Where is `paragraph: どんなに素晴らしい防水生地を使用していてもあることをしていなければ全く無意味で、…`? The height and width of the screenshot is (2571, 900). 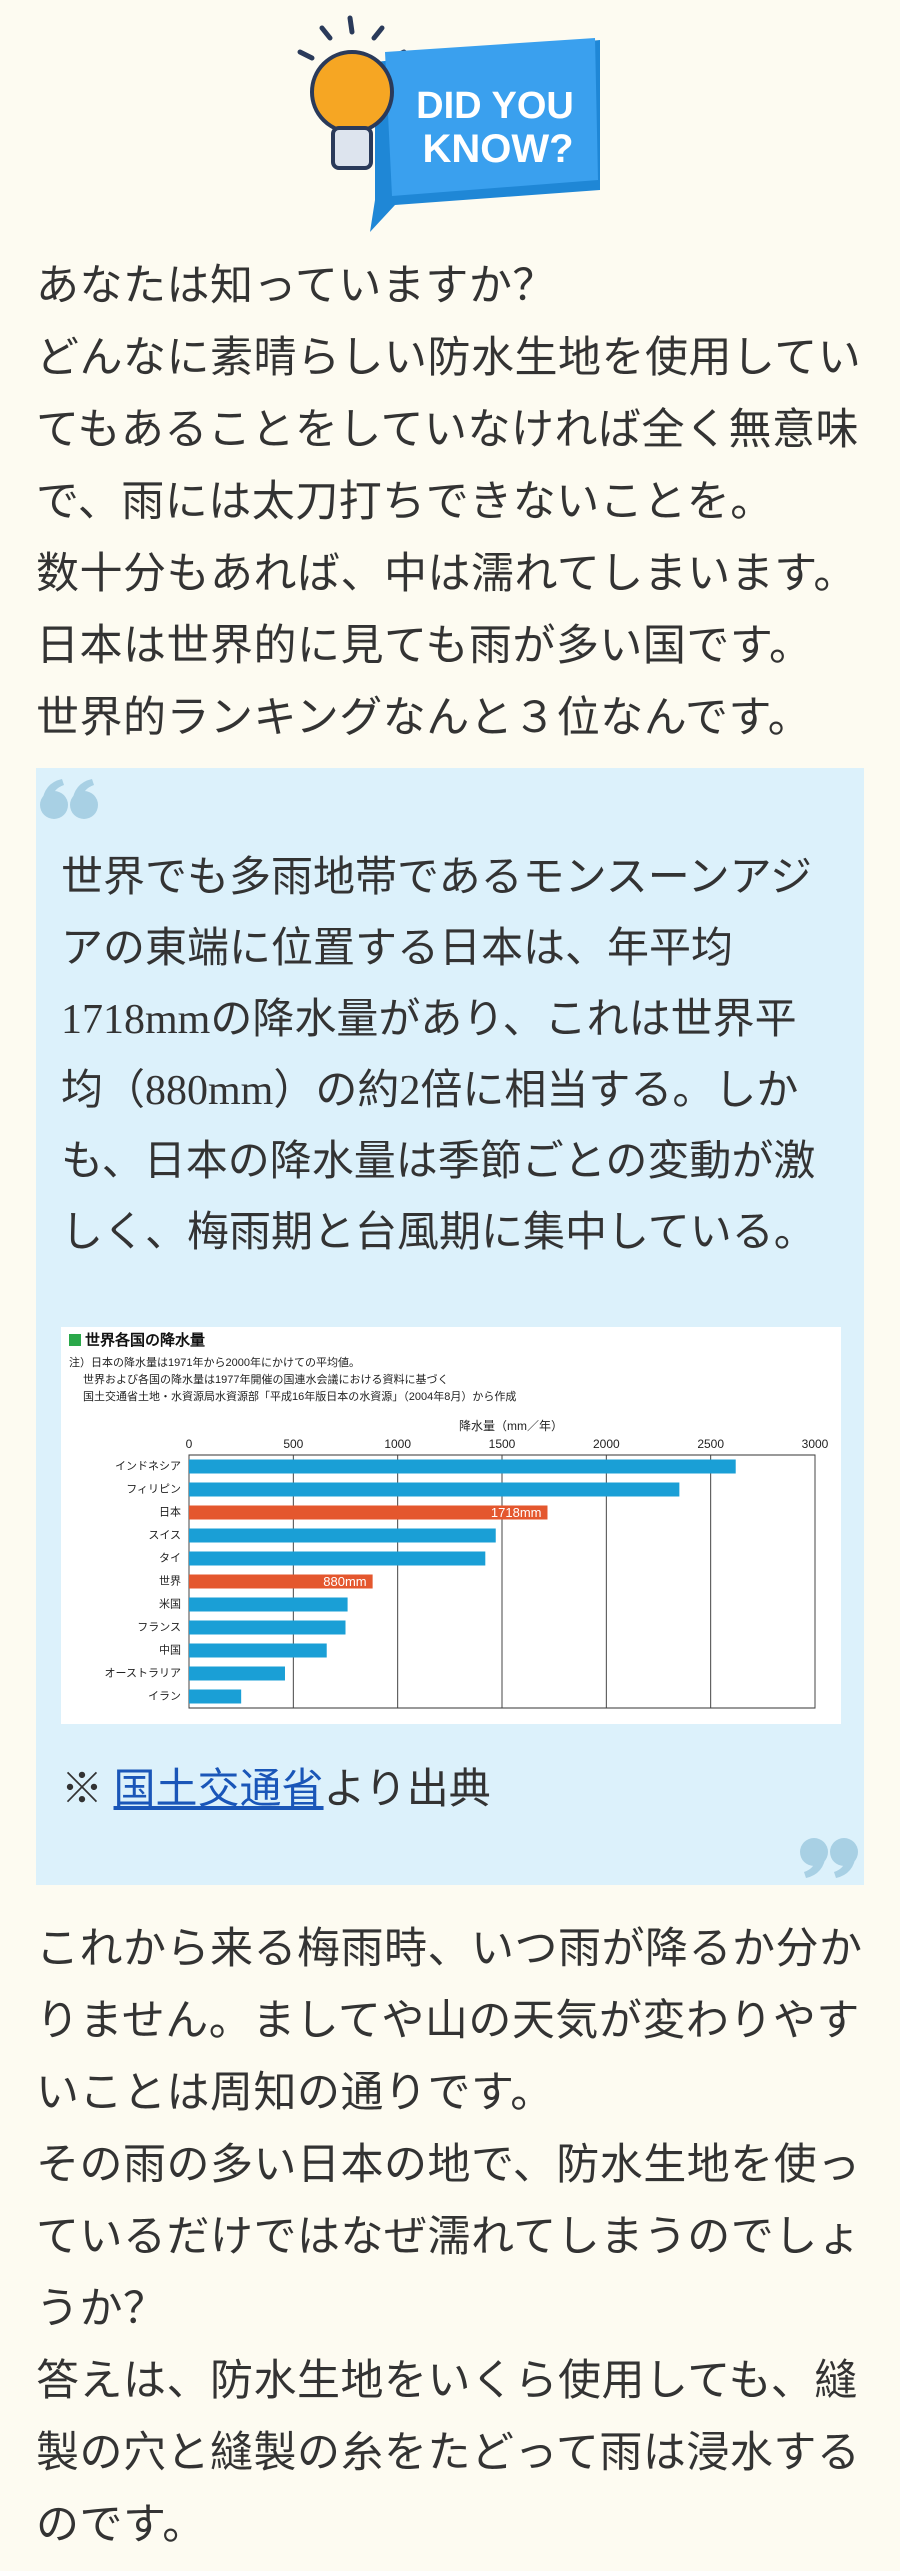
paragraph: どんなに素晴らしい防水生地を使用していてもあることをしていなければ全く無意味で、… is located at coordinates (449, 430).